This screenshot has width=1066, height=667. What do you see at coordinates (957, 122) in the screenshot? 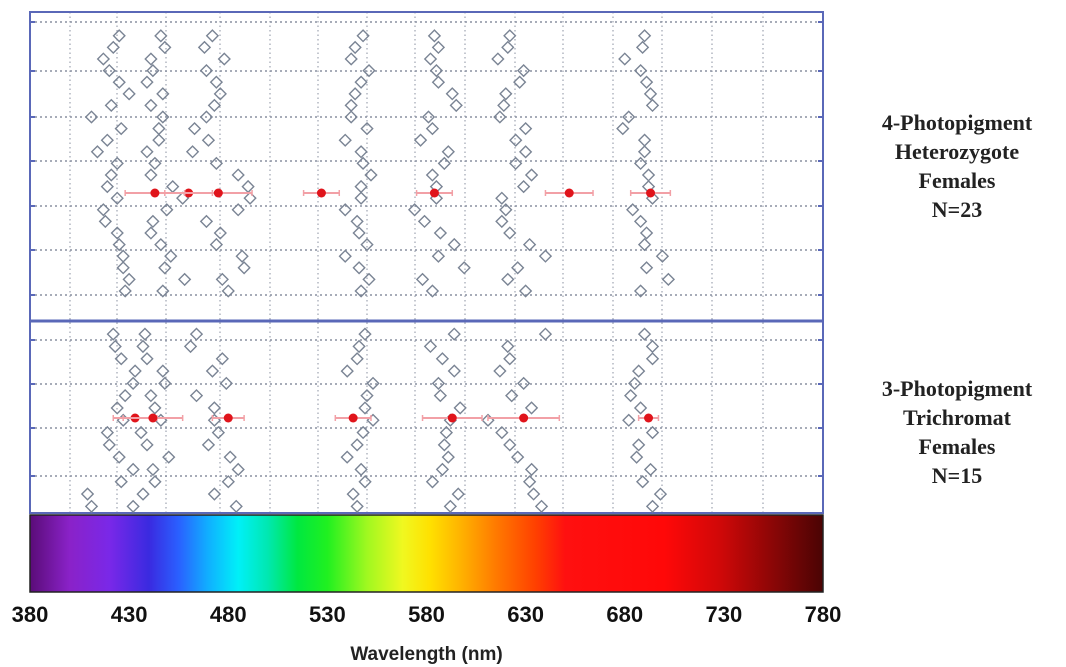
I see `group-label-line: 4-Photopigment` at bounding box center [957, 122].